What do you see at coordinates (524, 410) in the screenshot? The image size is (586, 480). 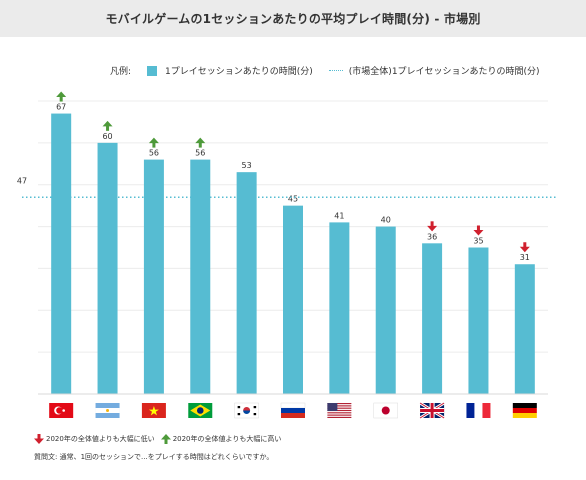 I see `flag-icon-germany` at bounding box center [524, 410].